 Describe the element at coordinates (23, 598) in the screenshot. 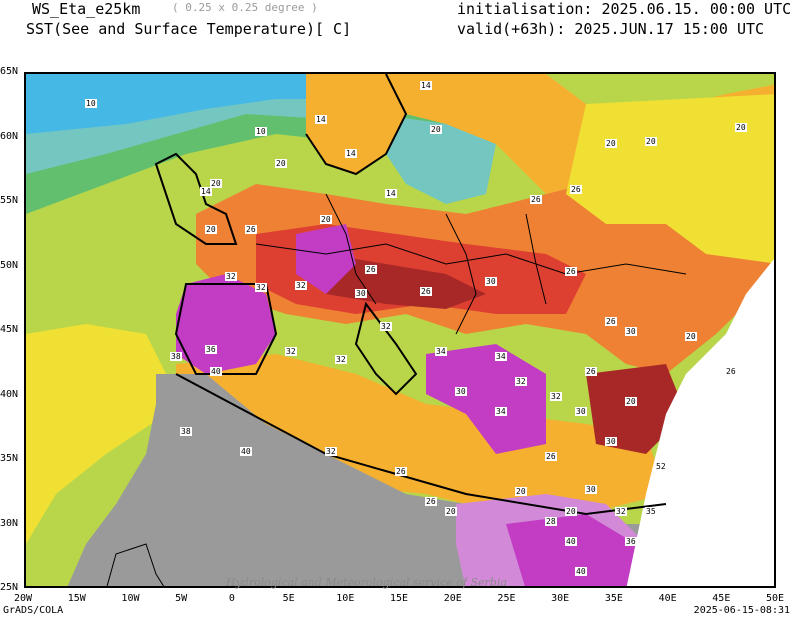

I see `x-tick-label: 20W` at that location.